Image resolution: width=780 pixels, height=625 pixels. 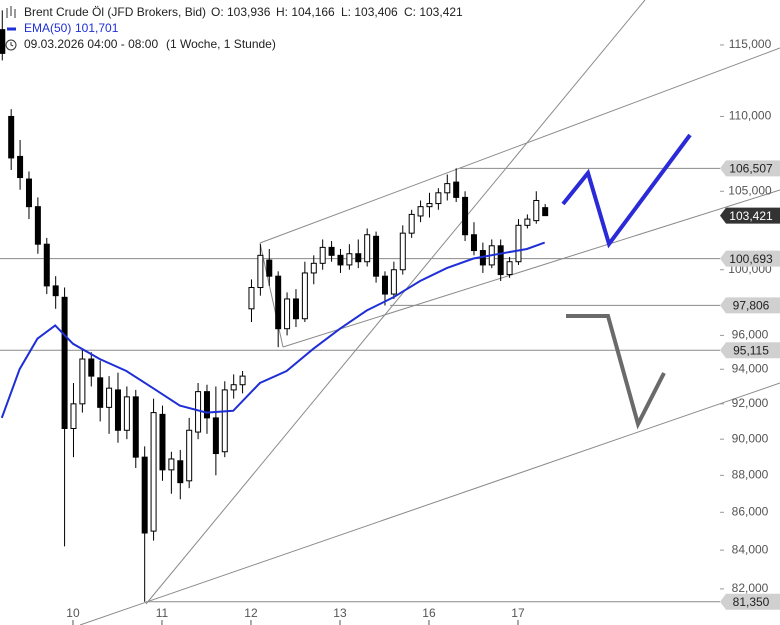 What do you see at coordinates (750, 190) in the screenshot?
I see `y-tick-label: 105,000` at bounding box center [750, 190].